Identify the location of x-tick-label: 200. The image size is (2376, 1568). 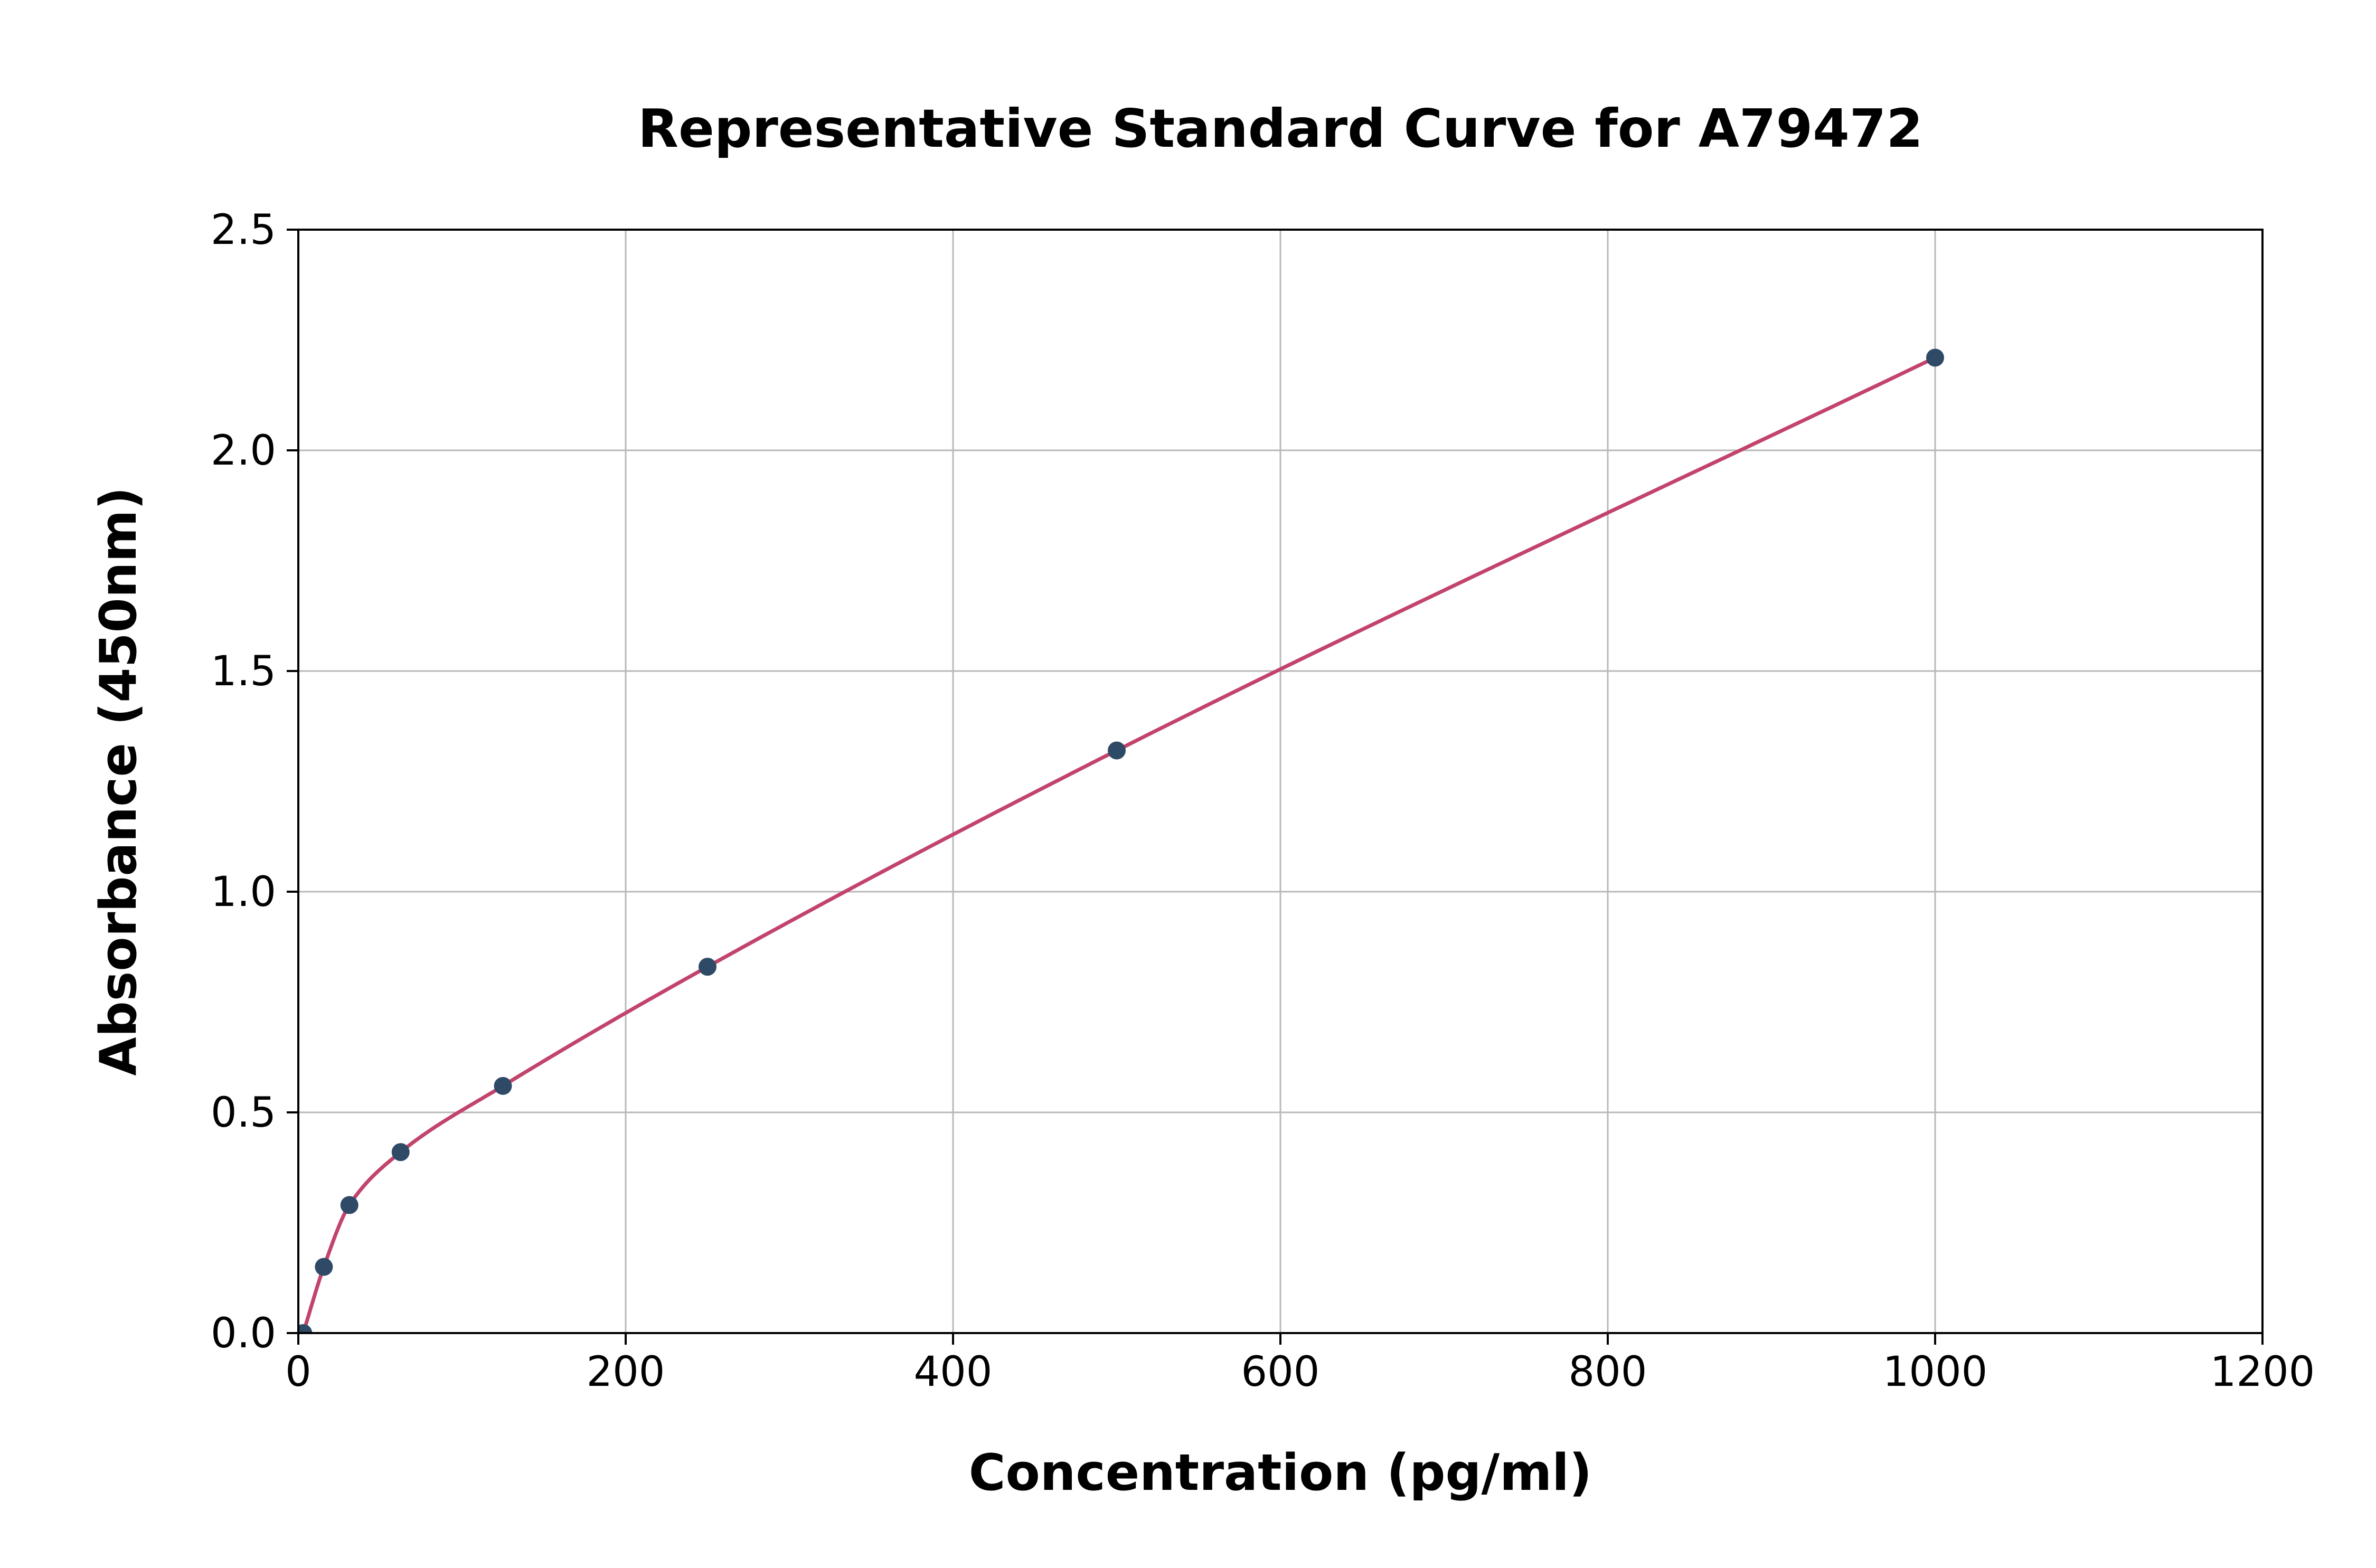
(626, 1372).